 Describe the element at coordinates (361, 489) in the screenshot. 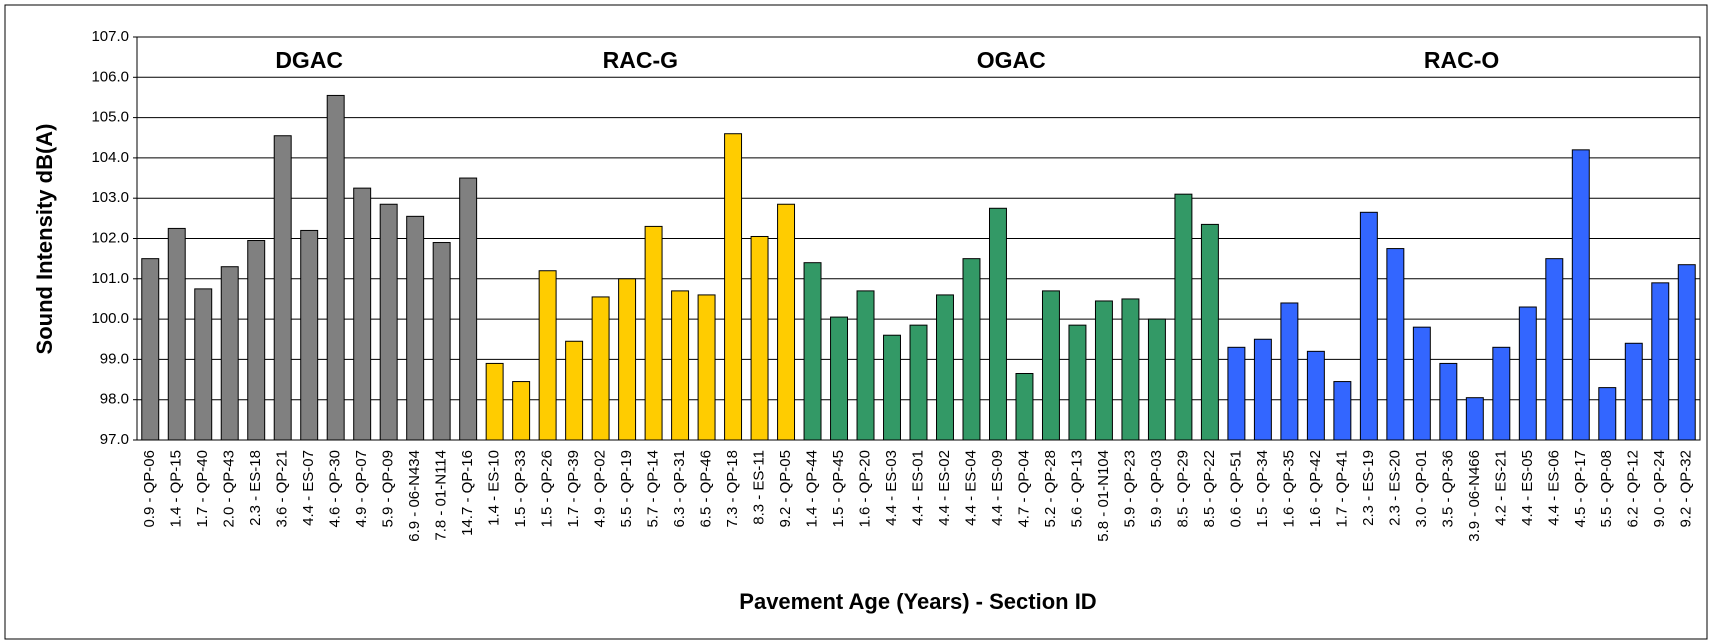

I see `x-tick-label: 4.9 - QP-07` at that location.